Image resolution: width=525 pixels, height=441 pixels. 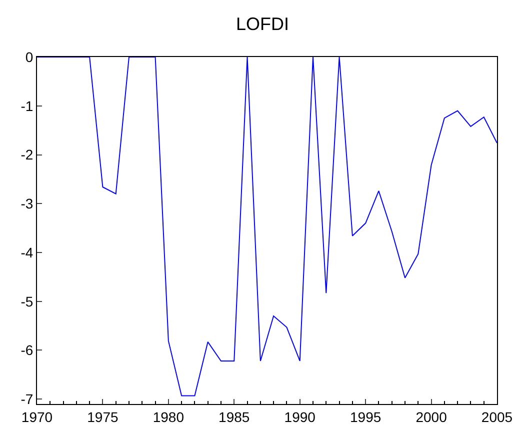 What do you see at coordinates (27, 399) in the screenshot?
I see `y-tick-label: -7` at bounding box center [27, 399].